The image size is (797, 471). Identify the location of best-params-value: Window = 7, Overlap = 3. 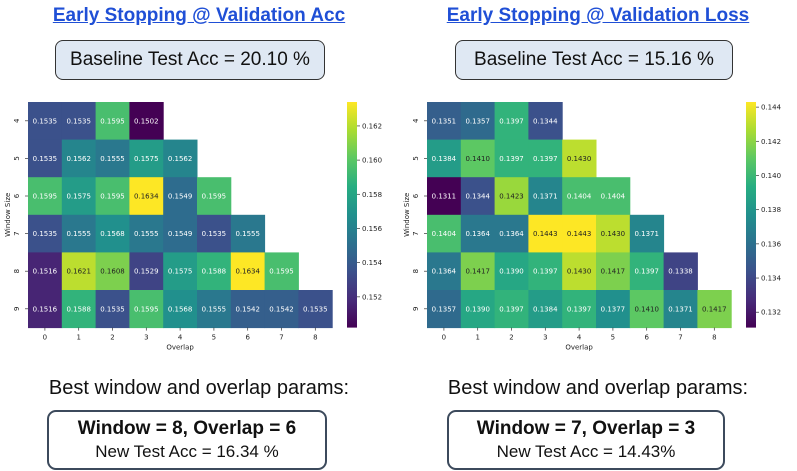
(586, 428).